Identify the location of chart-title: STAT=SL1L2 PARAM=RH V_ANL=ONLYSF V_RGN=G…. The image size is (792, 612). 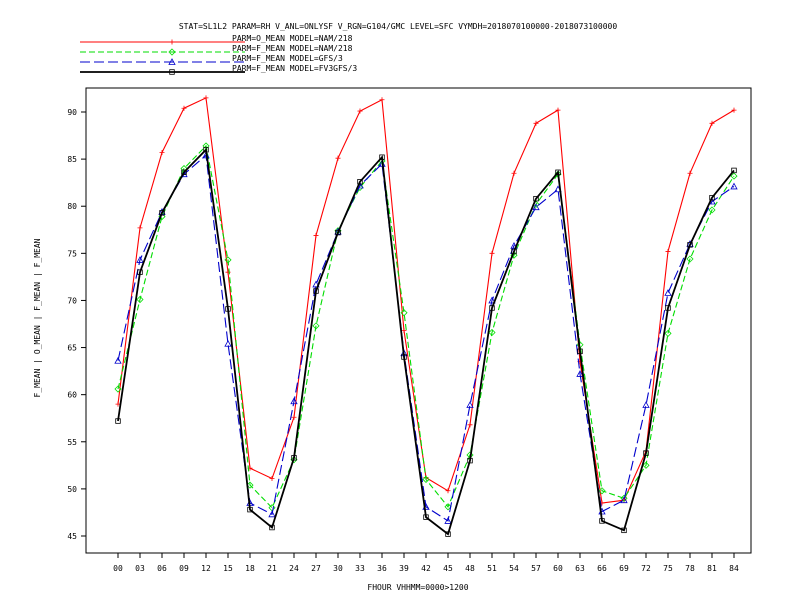
(398, 26).